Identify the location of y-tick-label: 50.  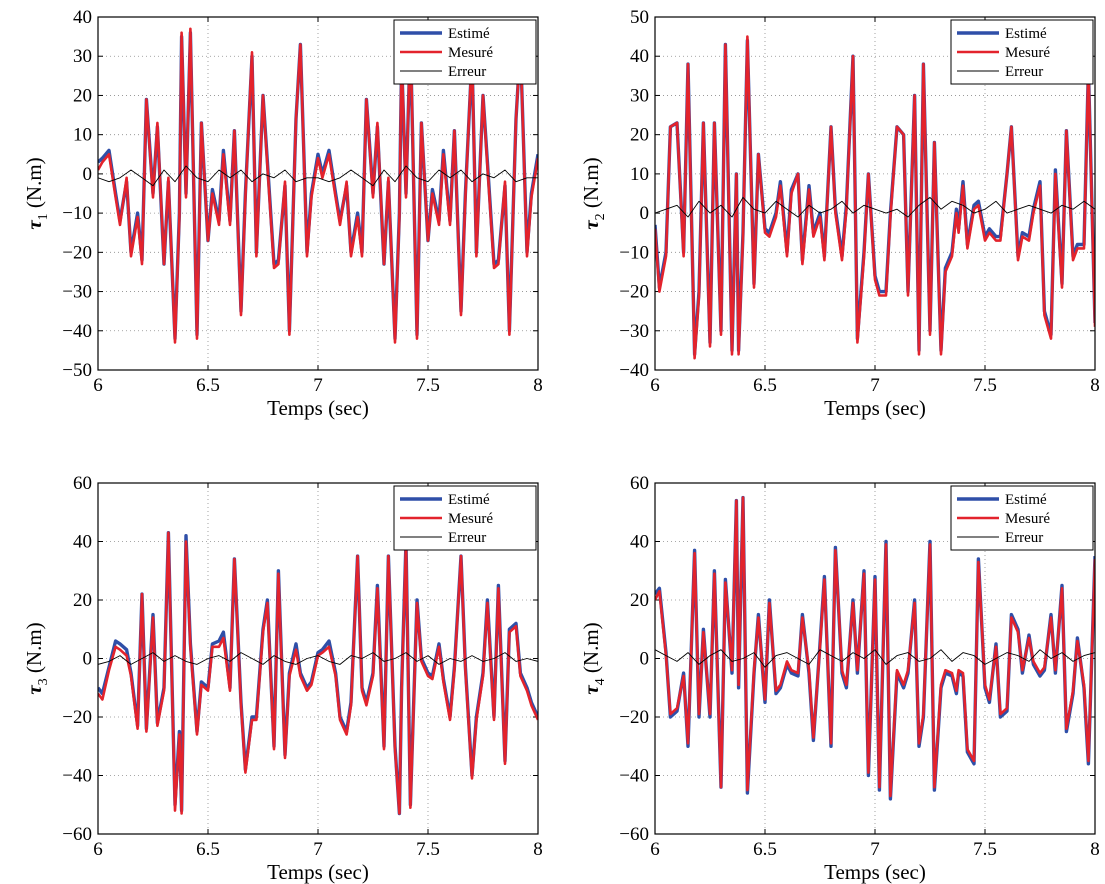
(639, 17).